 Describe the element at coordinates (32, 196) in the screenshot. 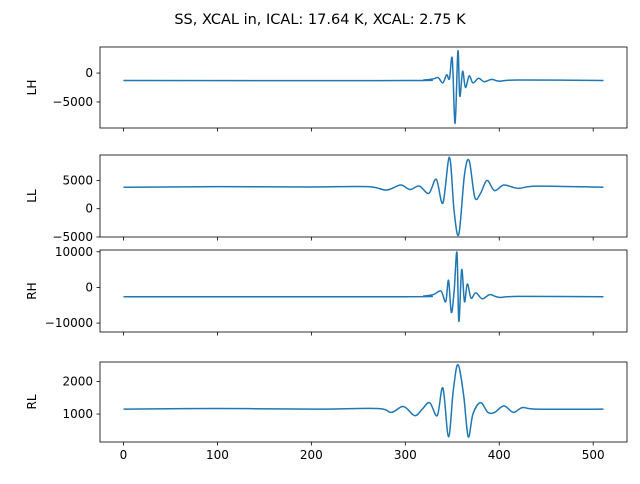

I see `y-axis-label: LL` at that location.